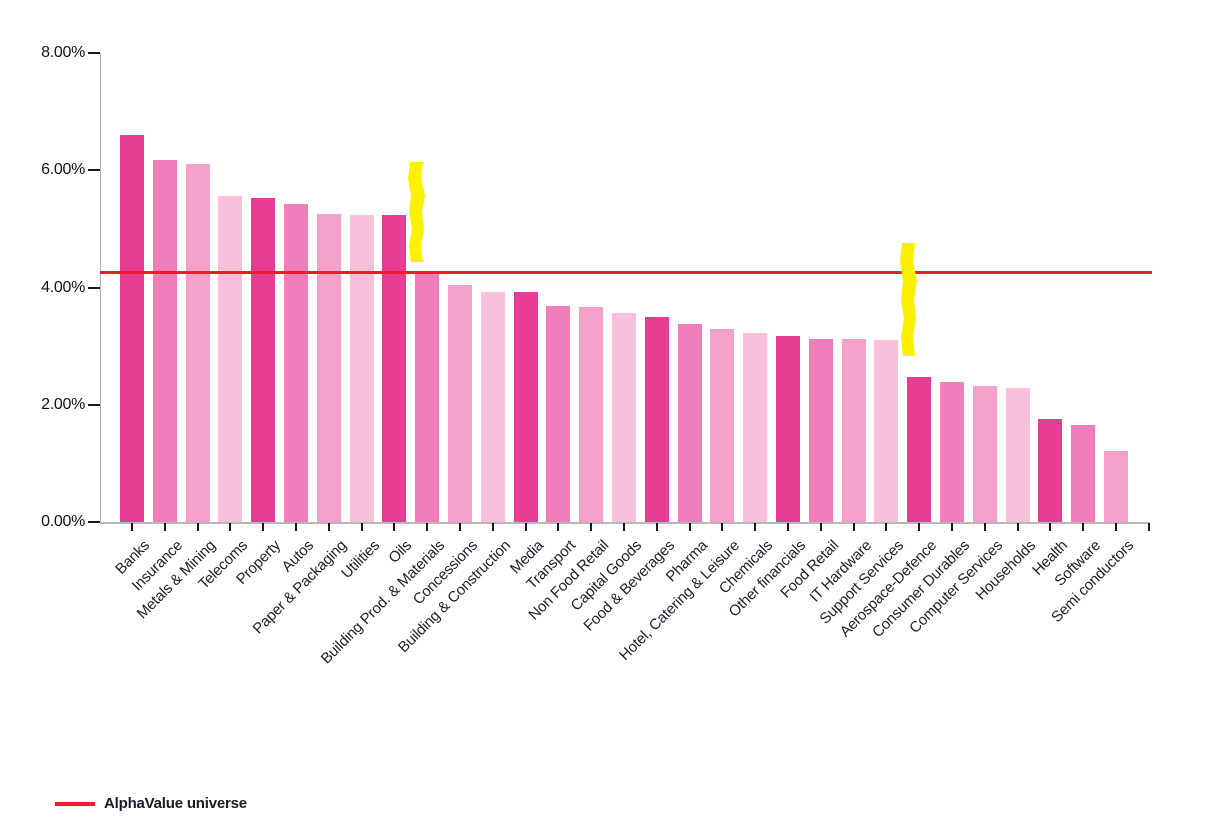 The image size is (1208, 828). Describe the element at coordinates (63, 170) in the screenshot. I see `y-axis-tick-label: 6.00%` at that location.